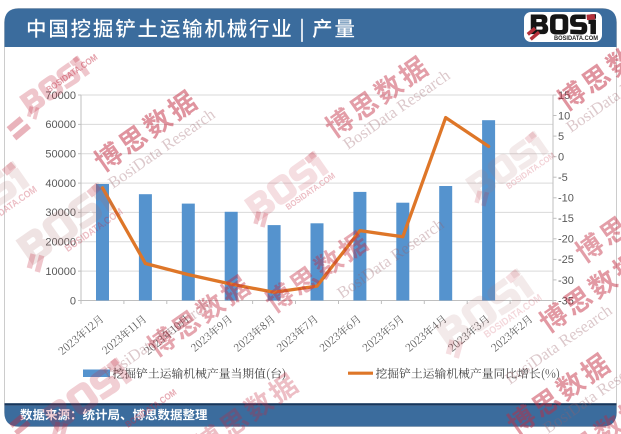  What do you see at coordinates (566, 260) in the screenshot?
I see `svg-text: -25` at bounding box center [566, 260].